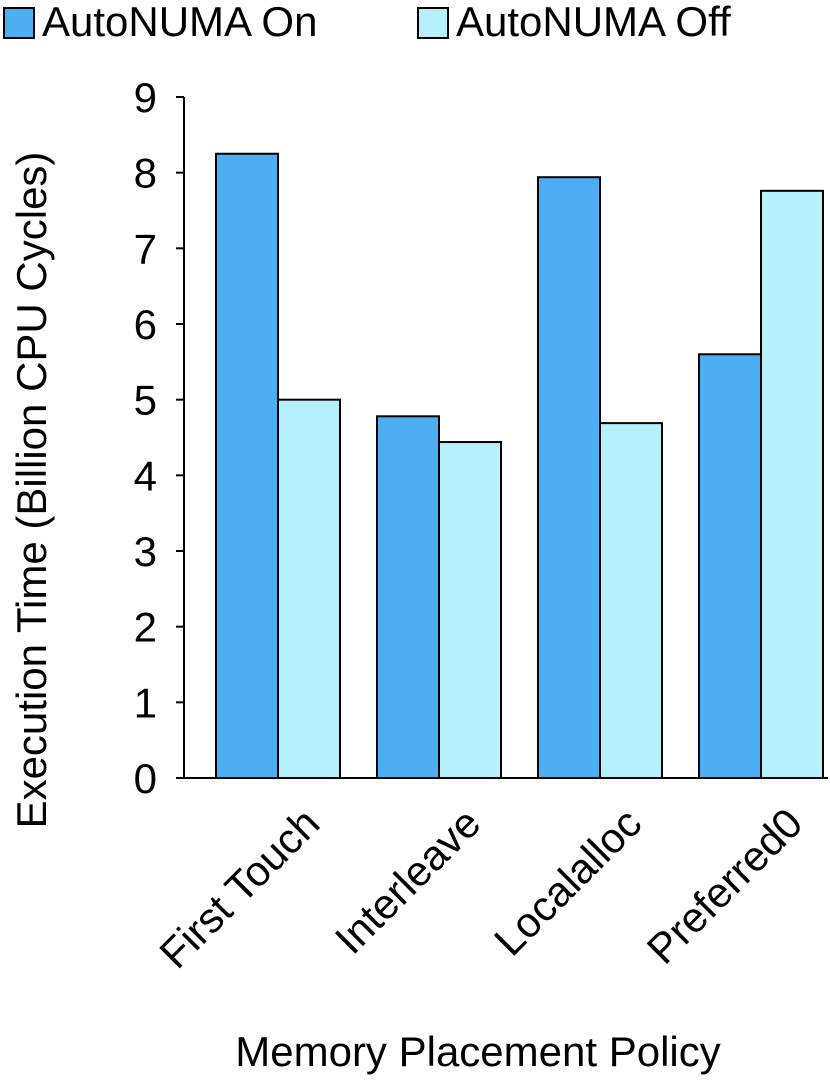 This screenshot has height=1082, width=830. What do you see at coordinates (239, 888) in the screenshot?
I see `x-tick-label: First Touch` at bounding box center [239, 888].